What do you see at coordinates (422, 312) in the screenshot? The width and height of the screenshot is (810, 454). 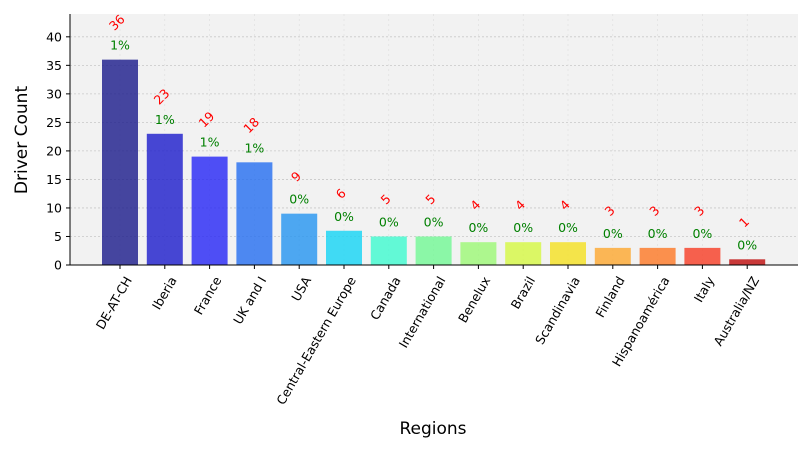 I see `x-tick-label: International` at bounding box center [422, 312].